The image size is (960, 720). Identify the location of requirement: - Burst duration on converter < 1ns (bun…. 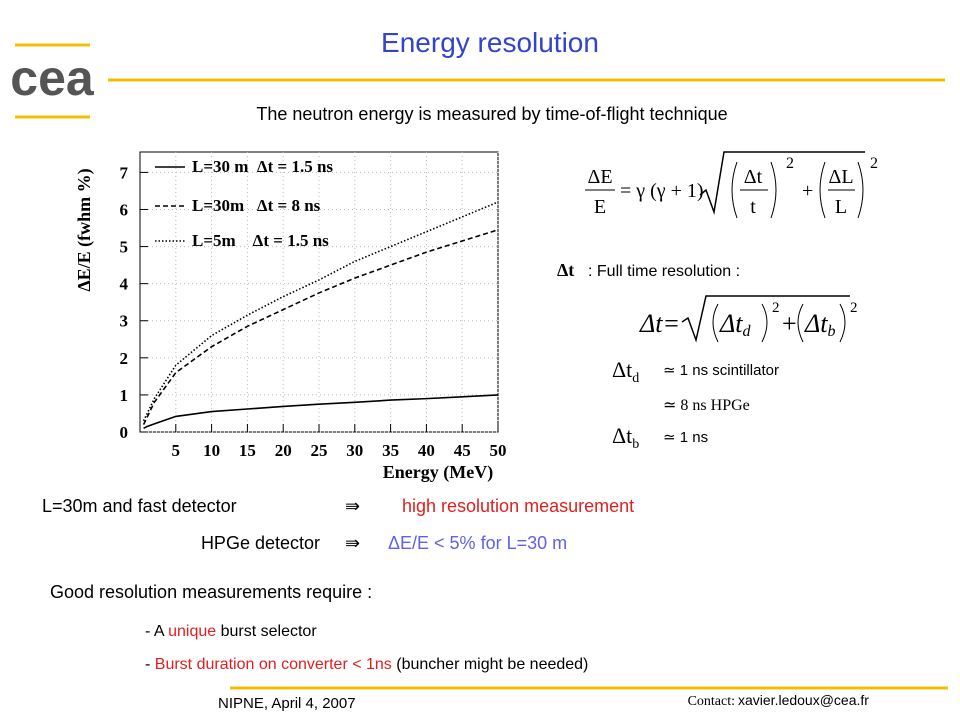
(366, 664).